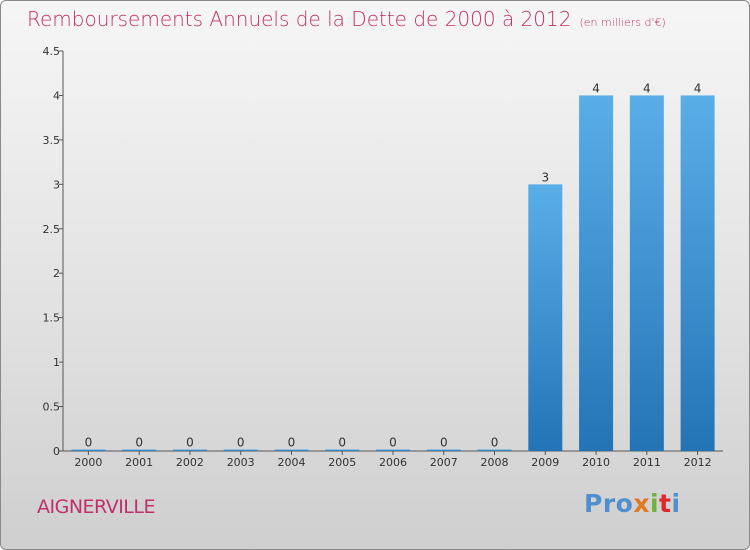 This screenshot has height=550, width=750. I want to click on y-tick-label: 4.5, so click(52, 51).